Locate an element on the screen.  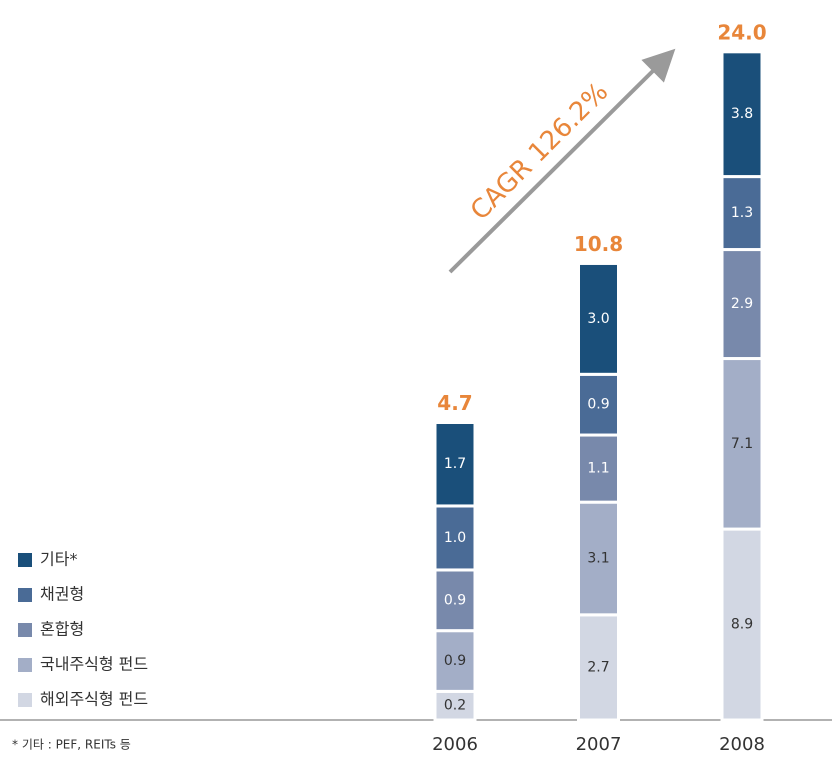
total-label: 4.7 is located at coordinates (454, 403).